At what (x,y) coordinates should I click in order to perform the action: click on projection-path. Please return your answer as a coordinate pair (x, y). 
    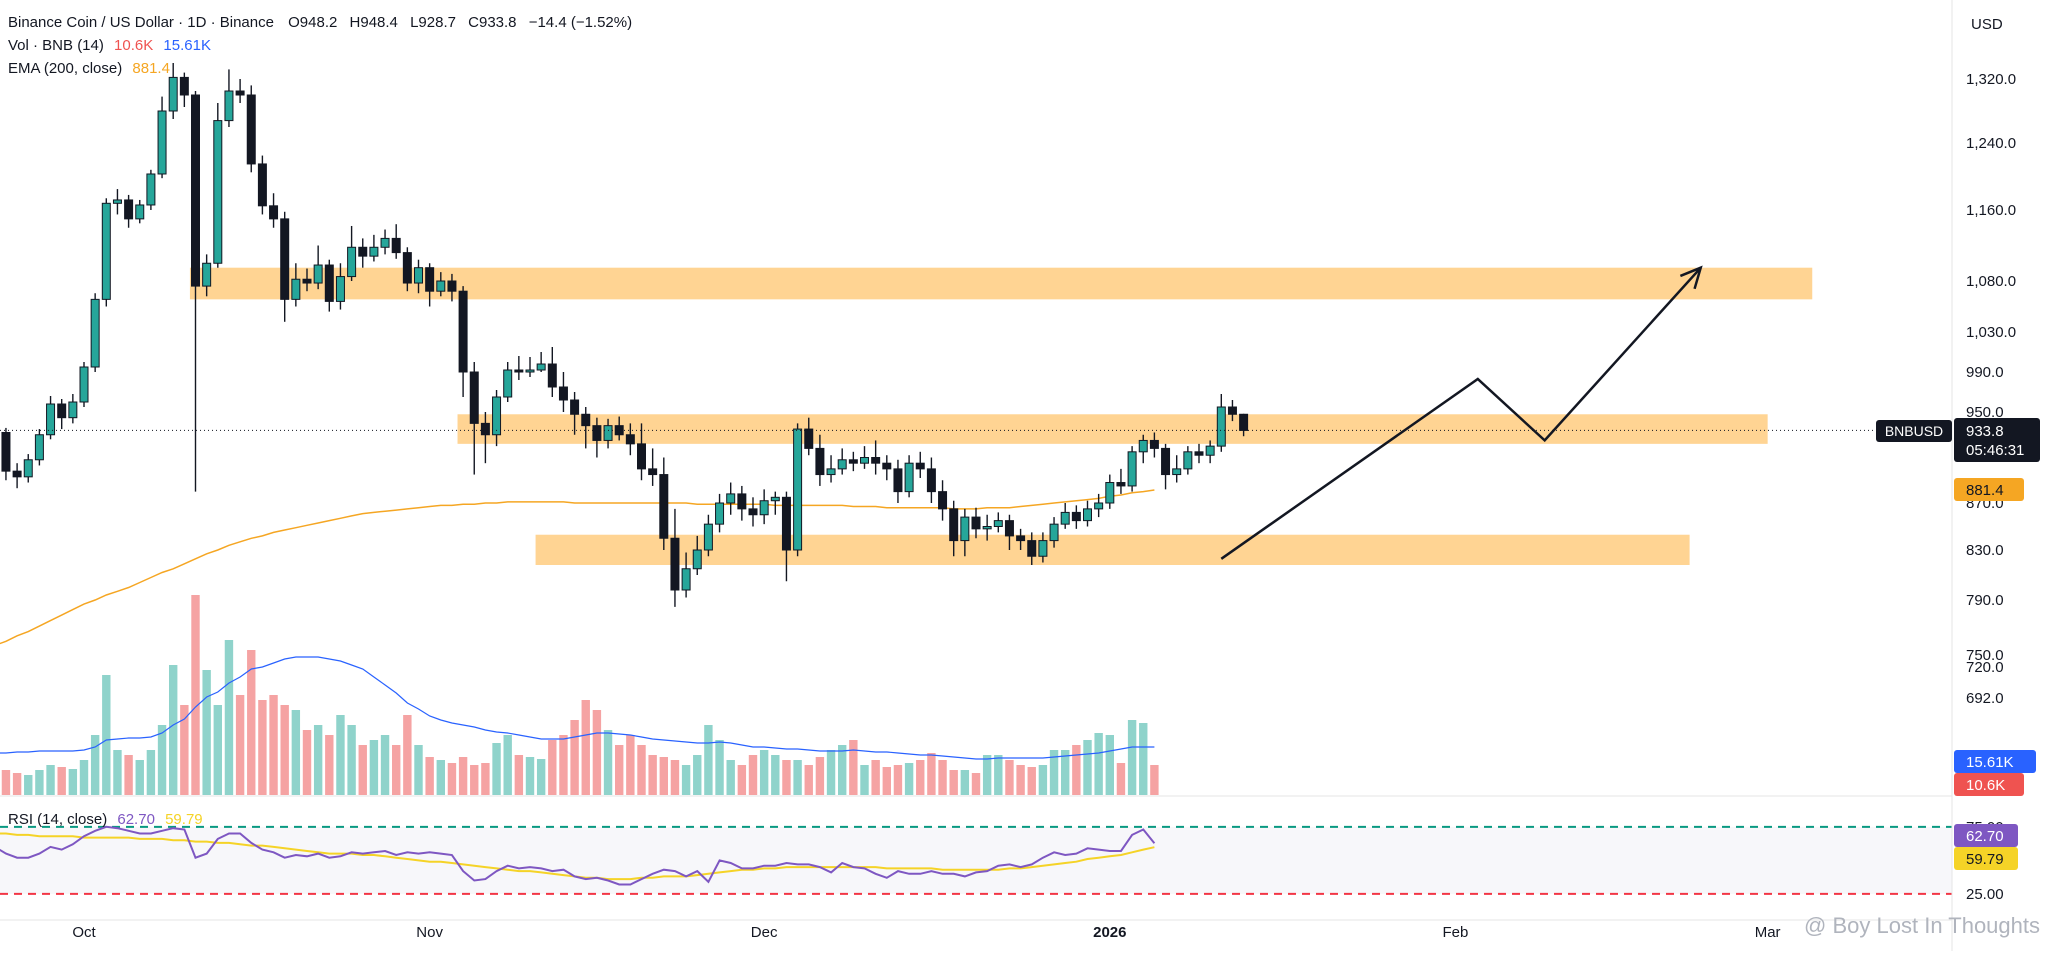
    Looking at the image, I should click on (1461, 412).